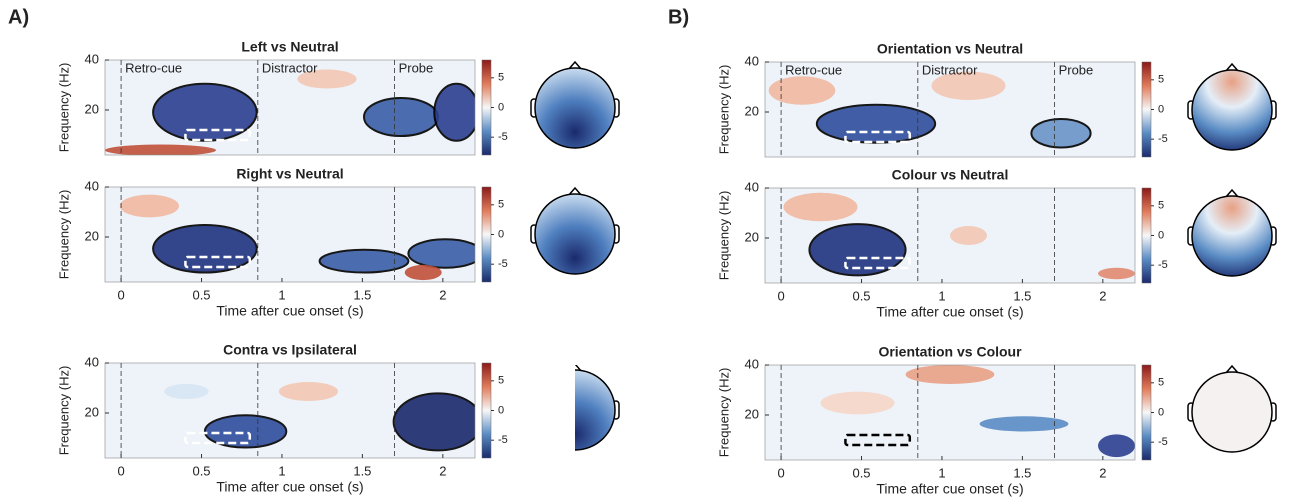  I want to click on panel-title: Right vs Neutral, so click(289, 174).